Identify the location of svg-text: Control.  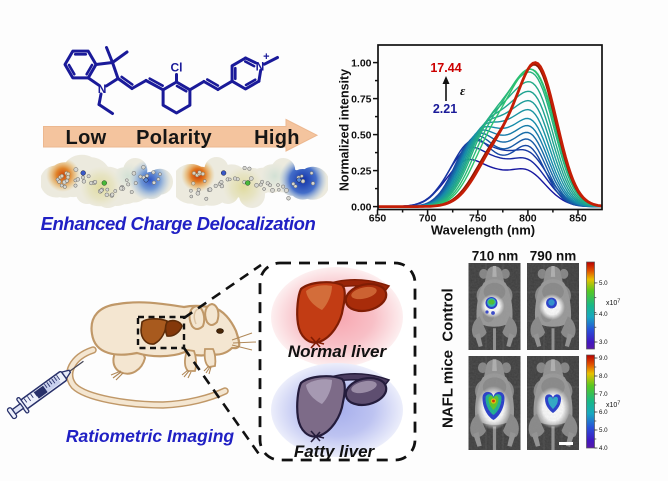
(448, 314).